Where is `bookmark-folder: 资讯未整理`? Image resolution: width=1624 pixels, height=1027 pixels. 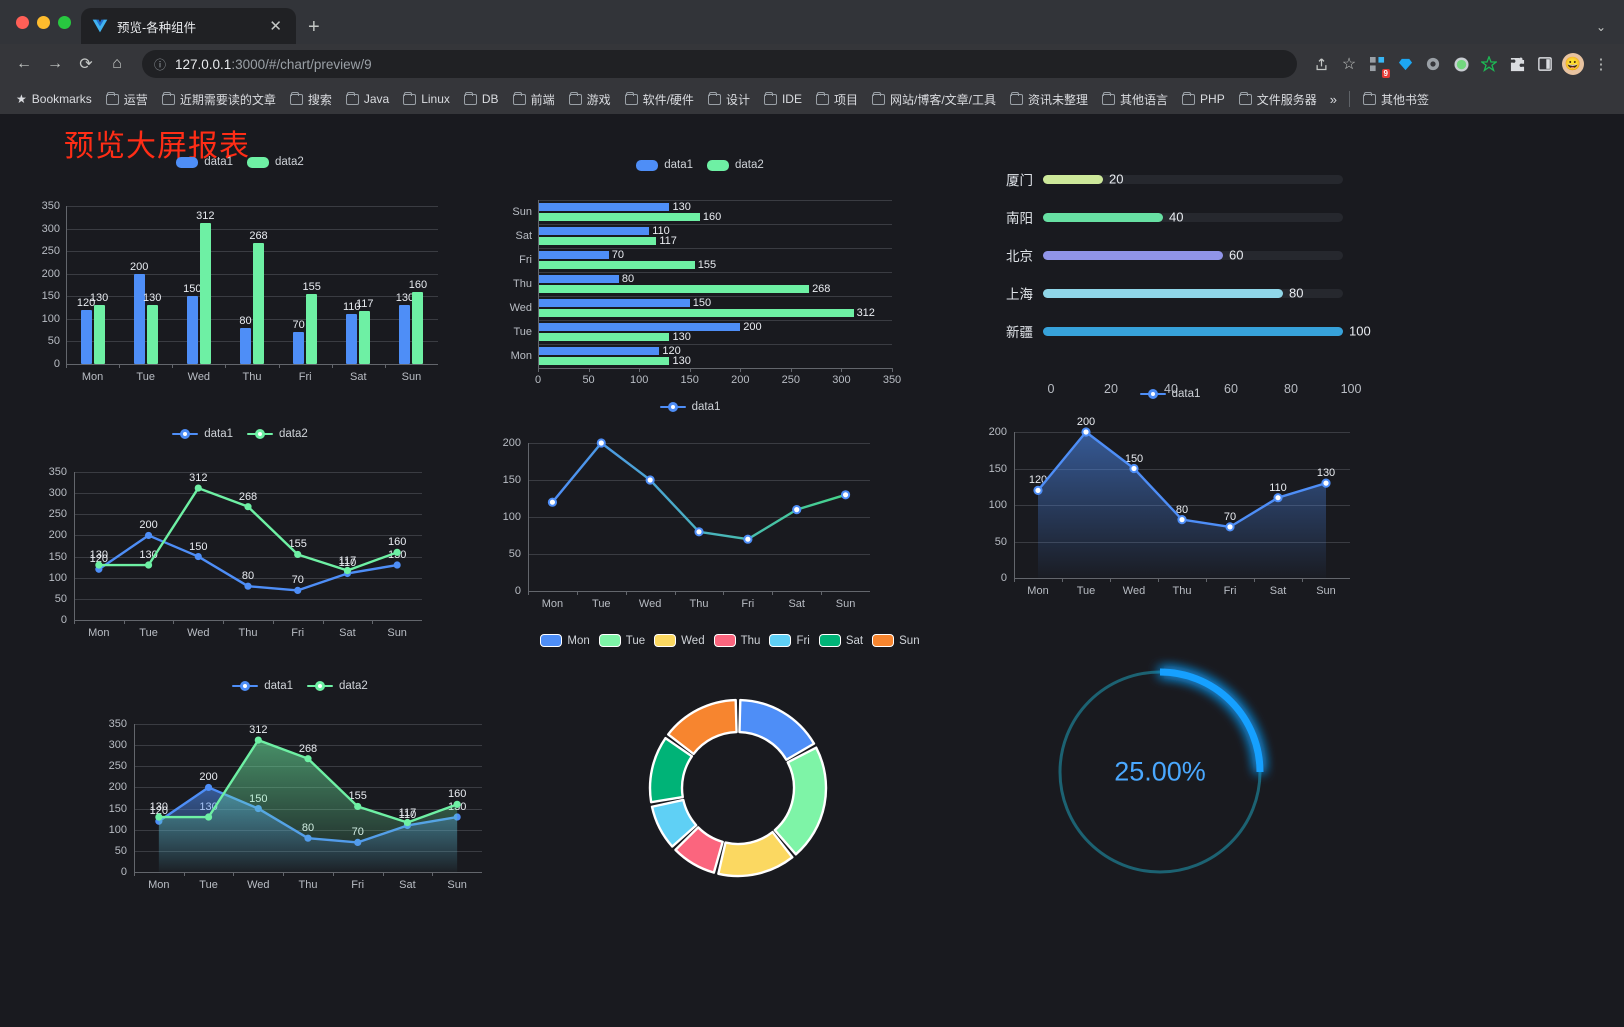
bookmark-folder: 资讯未整理 is located at coordinates (1049, 99).